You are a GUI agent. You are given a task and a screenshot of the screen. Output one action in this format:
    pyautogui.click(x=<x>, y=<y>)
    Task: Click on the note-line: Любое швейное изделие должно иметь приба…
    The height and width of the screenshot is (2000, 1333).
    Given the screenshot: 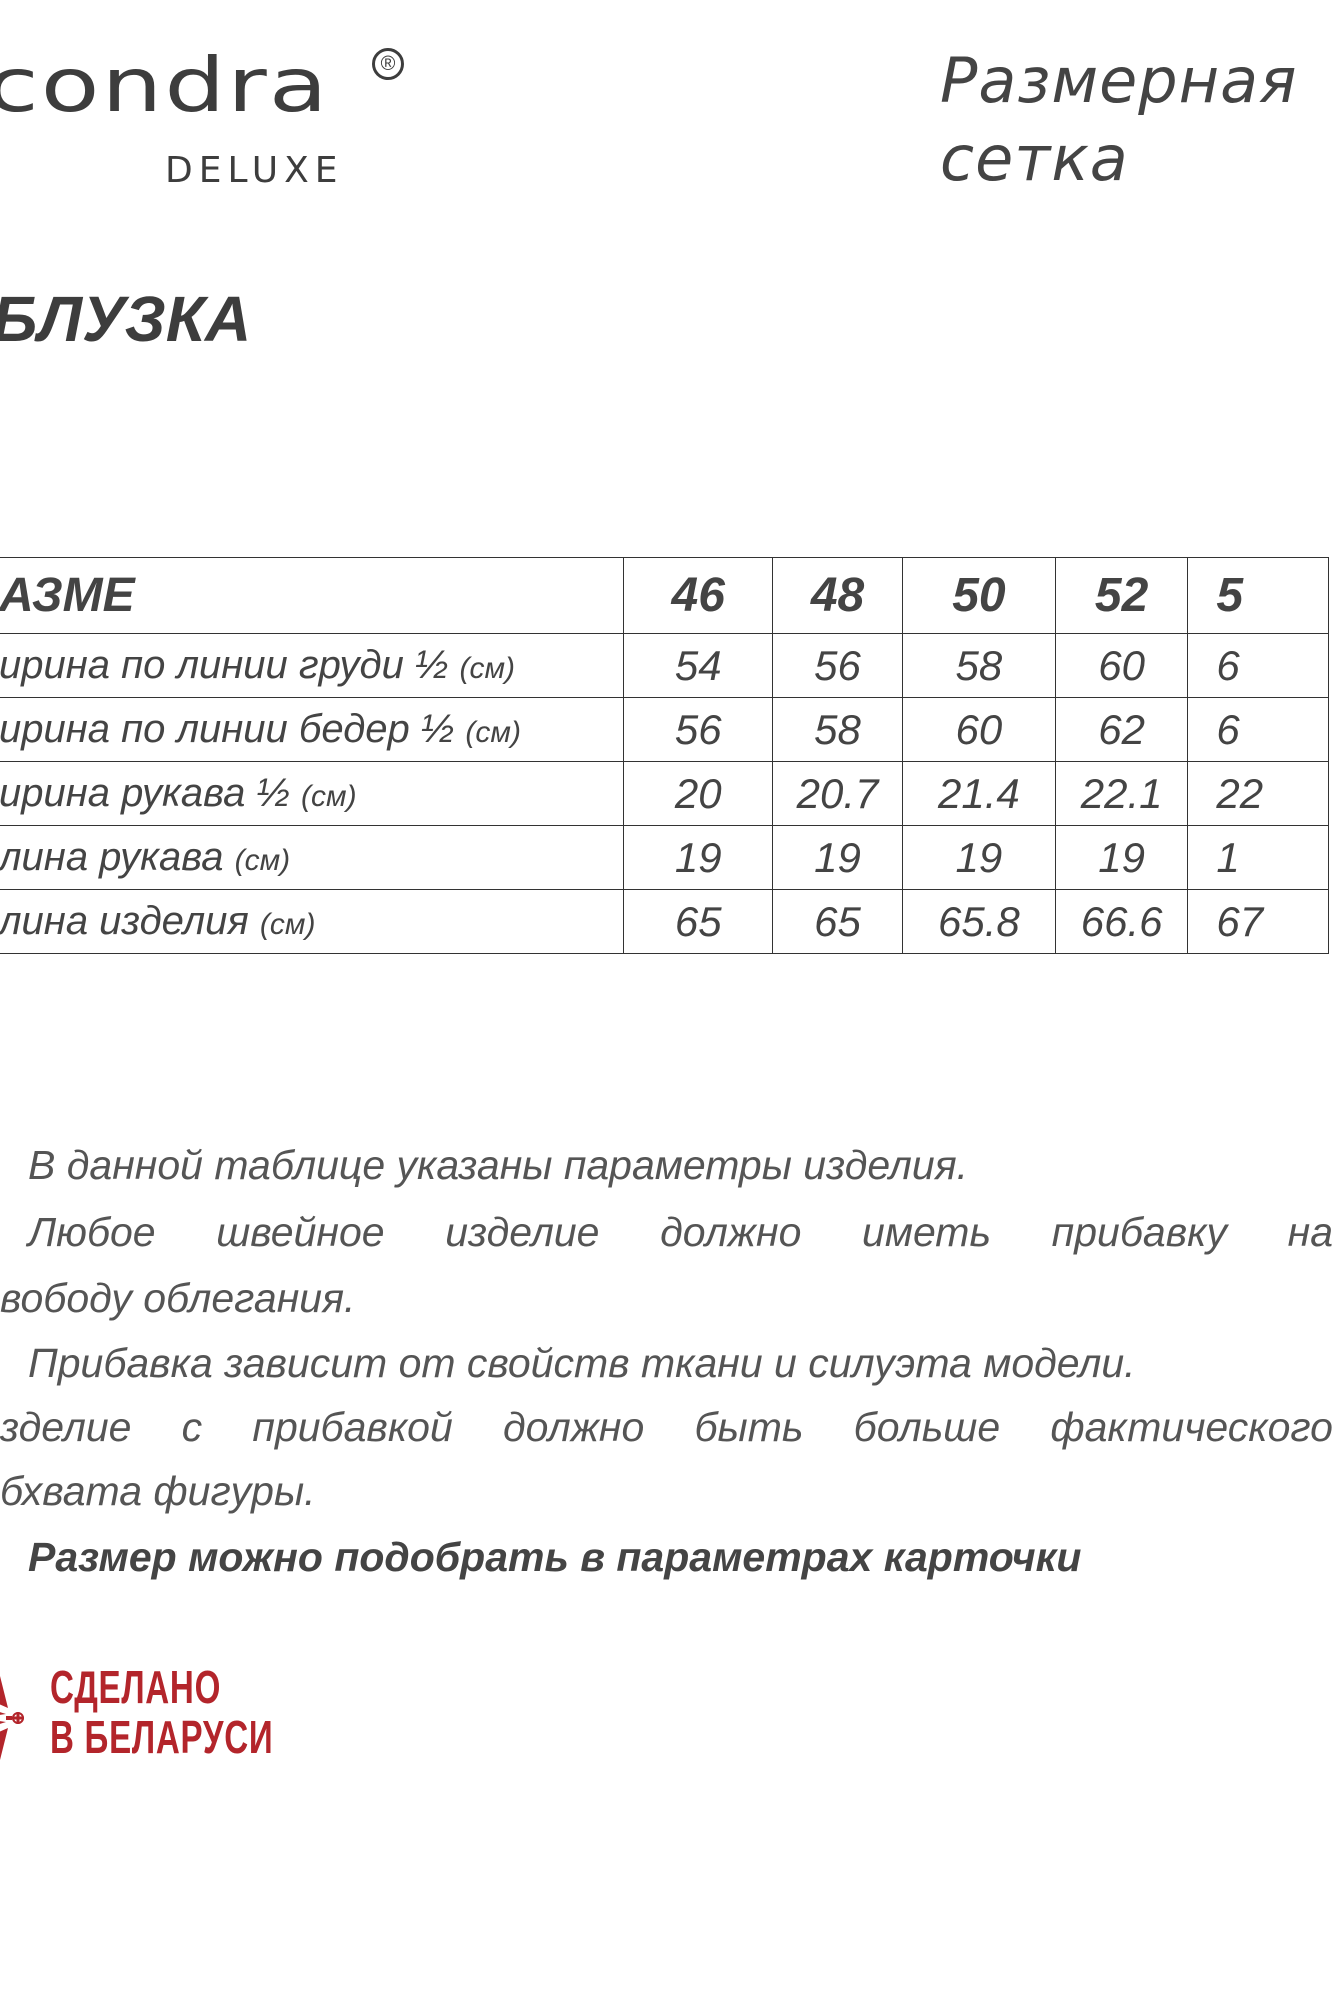 What is the action you would take?
    pyautogui.click(x=680, y=1232)
    